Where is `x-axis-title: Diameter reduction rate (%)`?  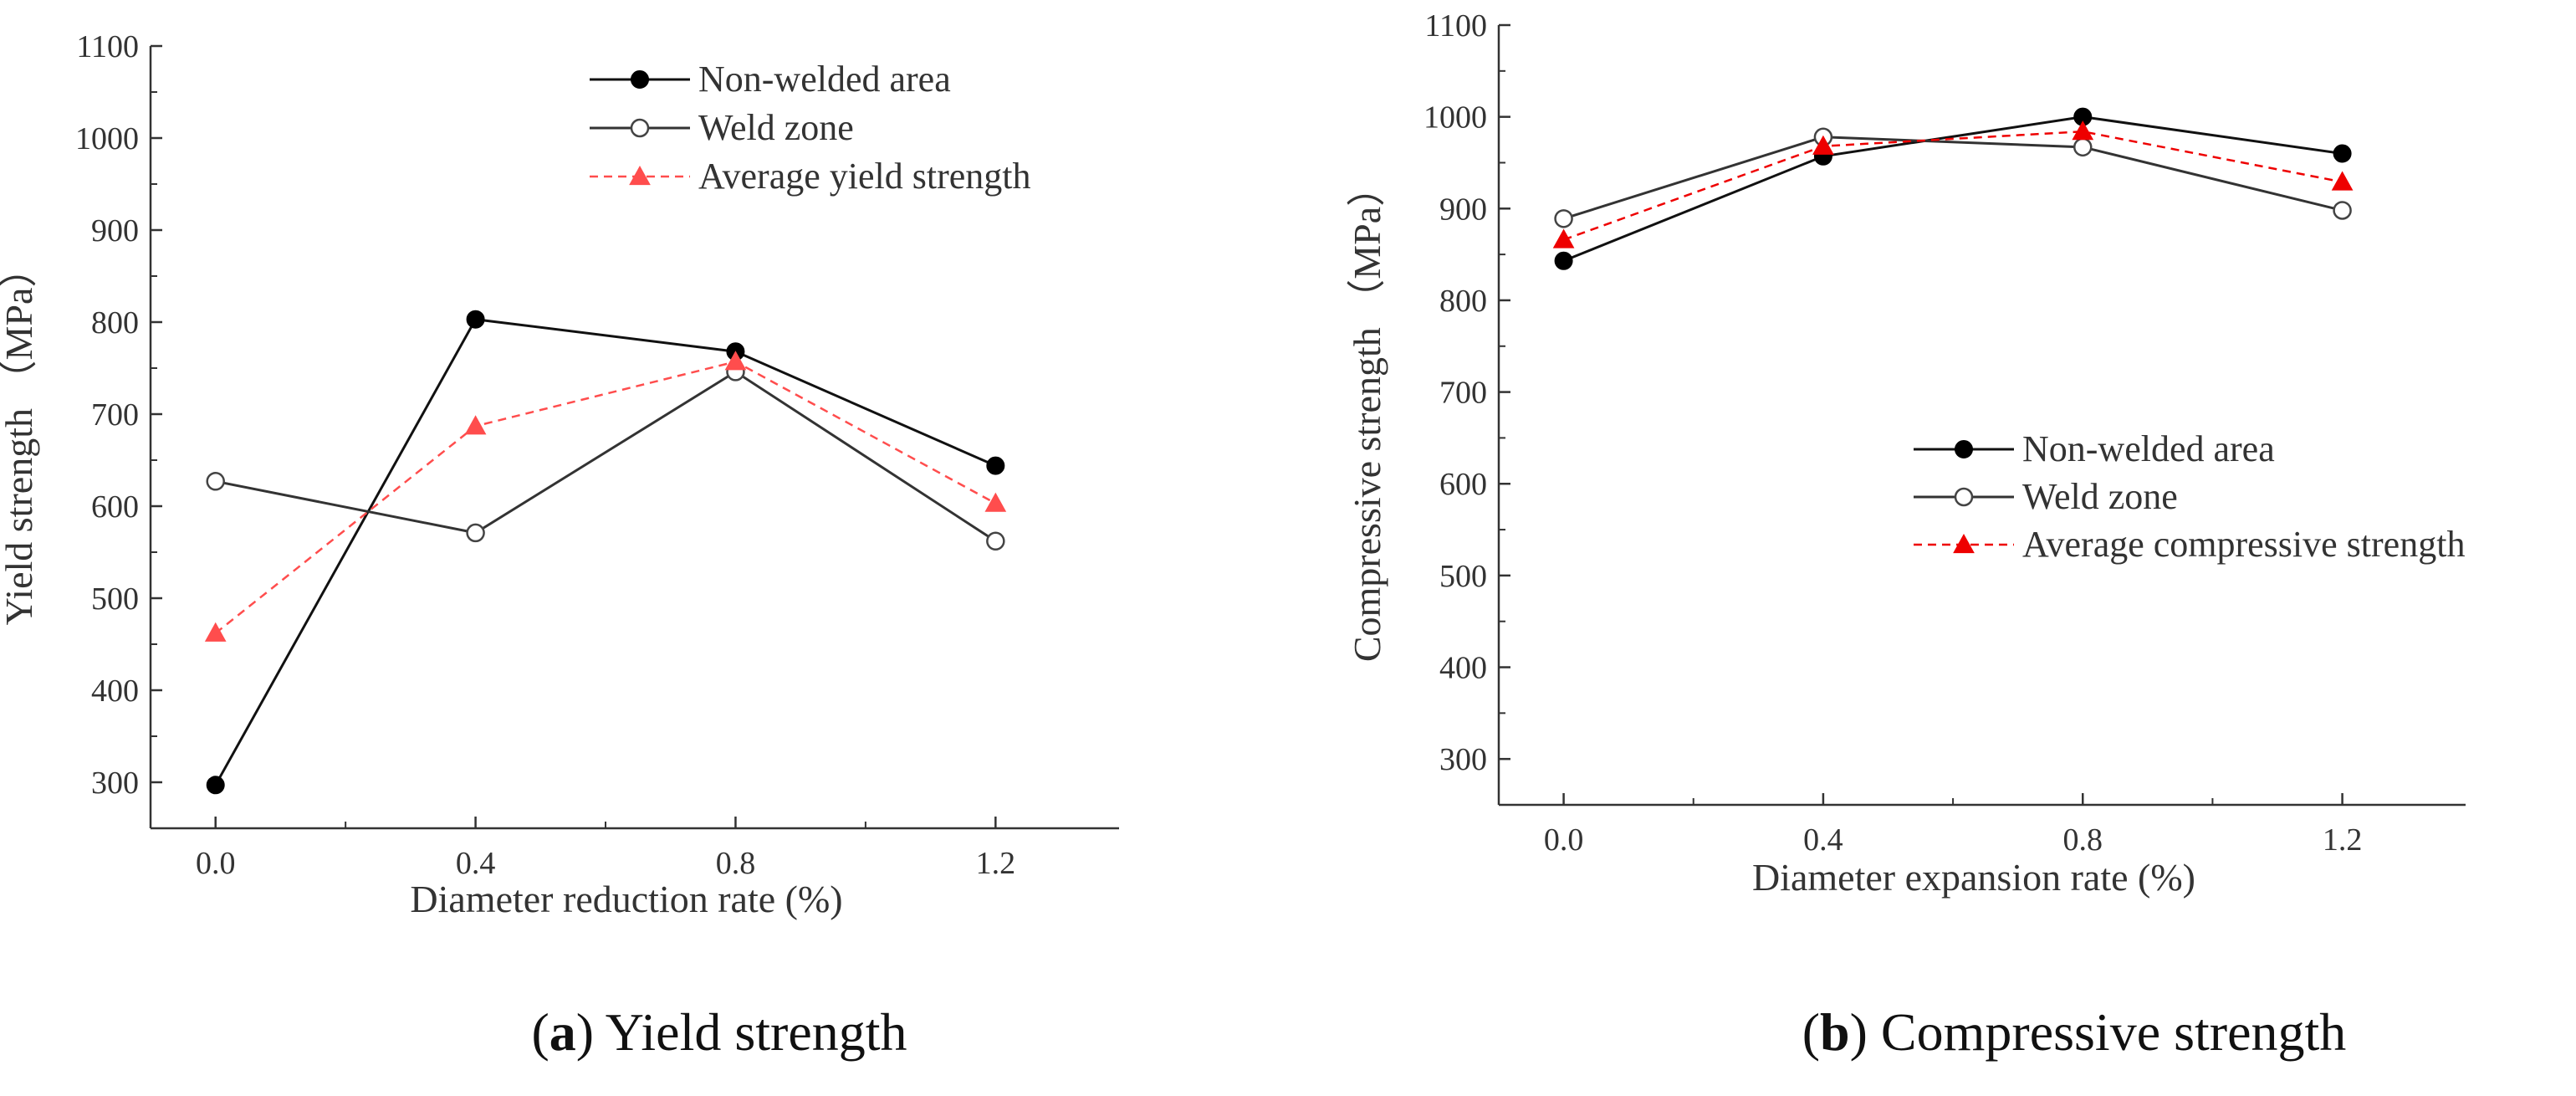
x-axis-title: Diameter reduction rate (%) is located at coordinates (626, 899).